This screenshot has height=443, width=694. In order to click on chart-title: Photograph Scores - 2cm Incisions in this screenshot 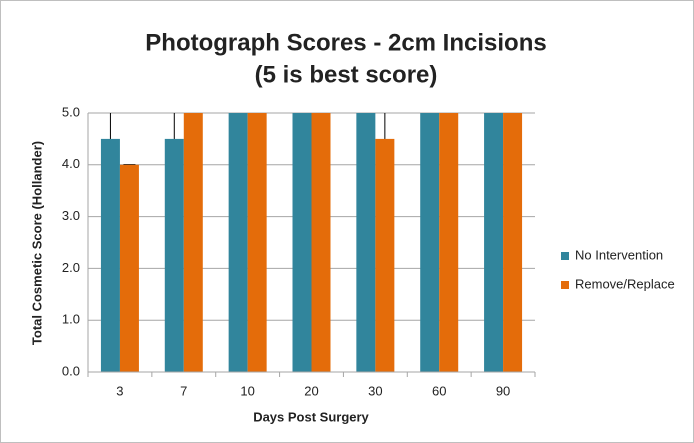, I will do `click(345, 42)`.